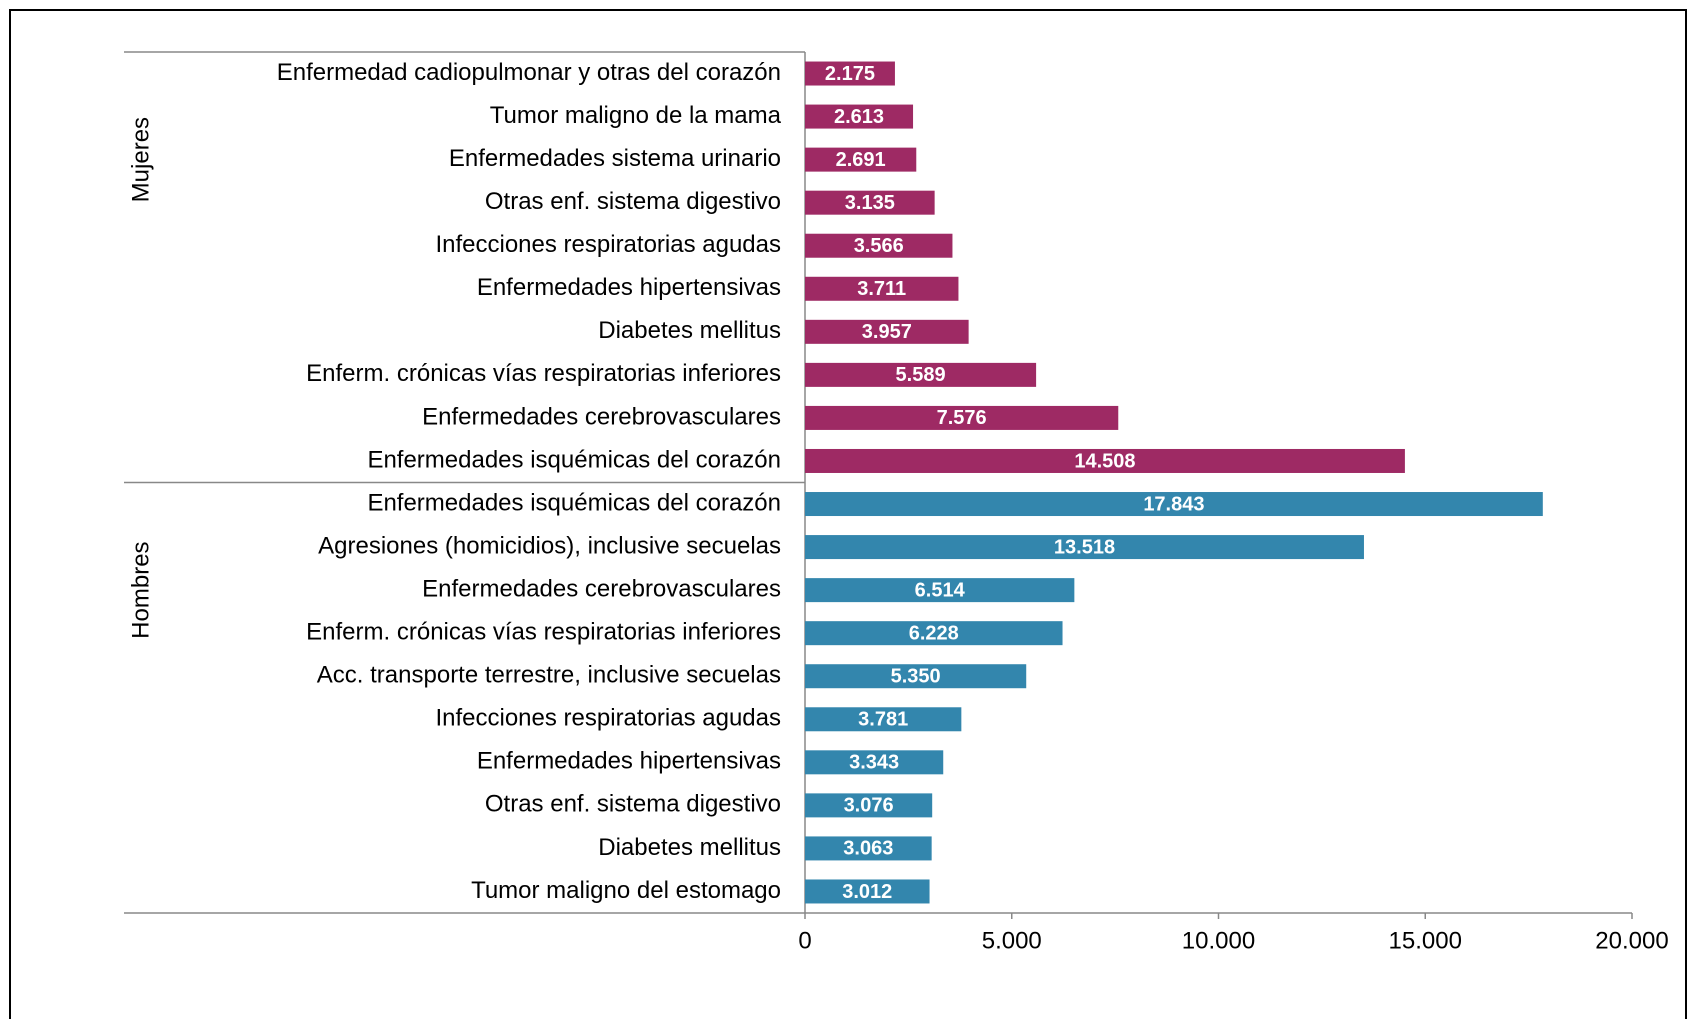  I want to click on value-label: 5.350, so click(916, 677).